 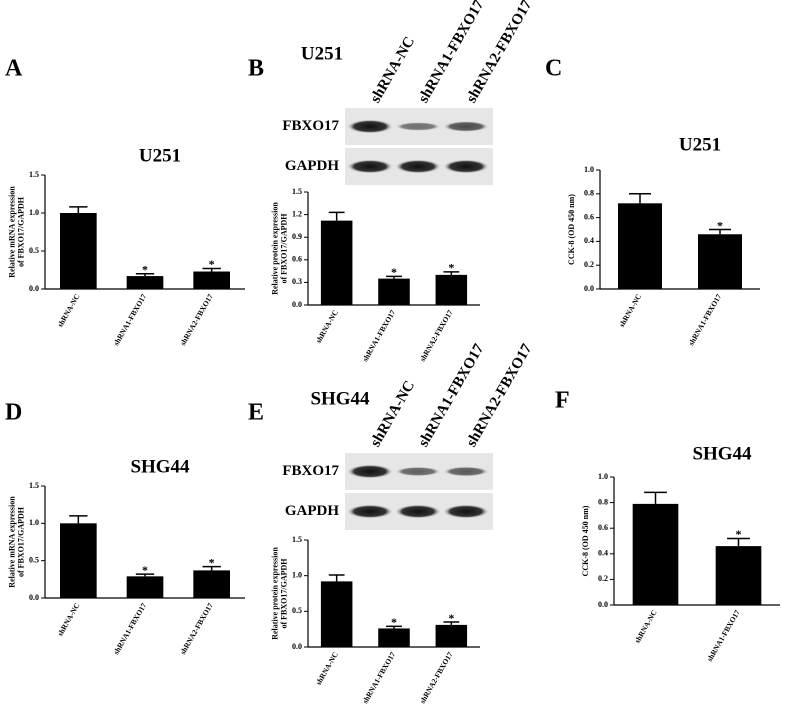 What do you see at coordinates (297, 236) in the screenshot?
I see `y-tick-label: 0.9` at bounding box center [297, 236].